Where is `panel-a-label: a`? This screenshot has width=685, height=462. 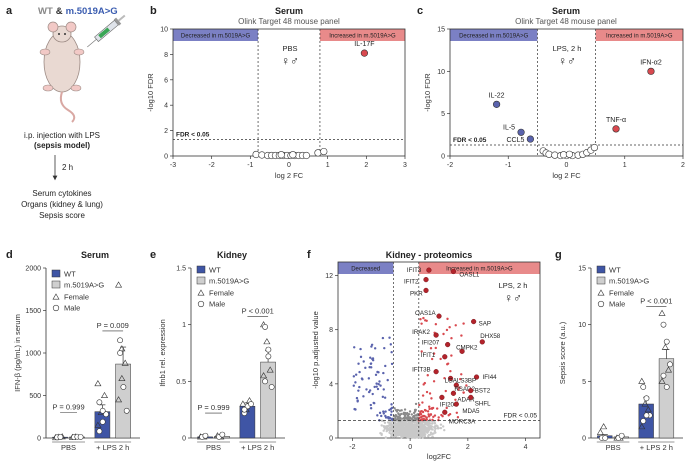
panel-a-label: a is located at coordinates (9, 11).